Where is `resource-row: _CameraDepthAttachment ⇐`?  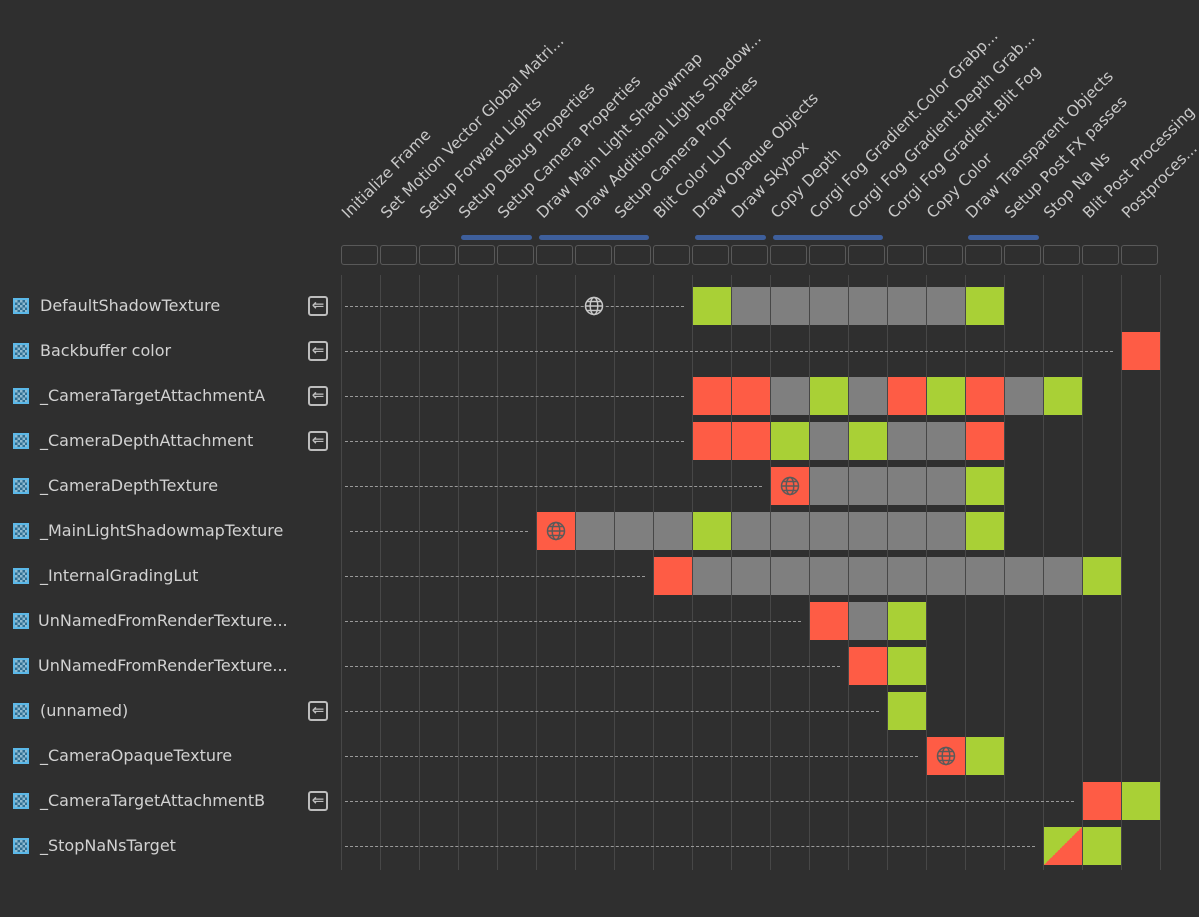
resource-row: _CameraDepthAttachment ⇐ is located at coordinates (167, 442).